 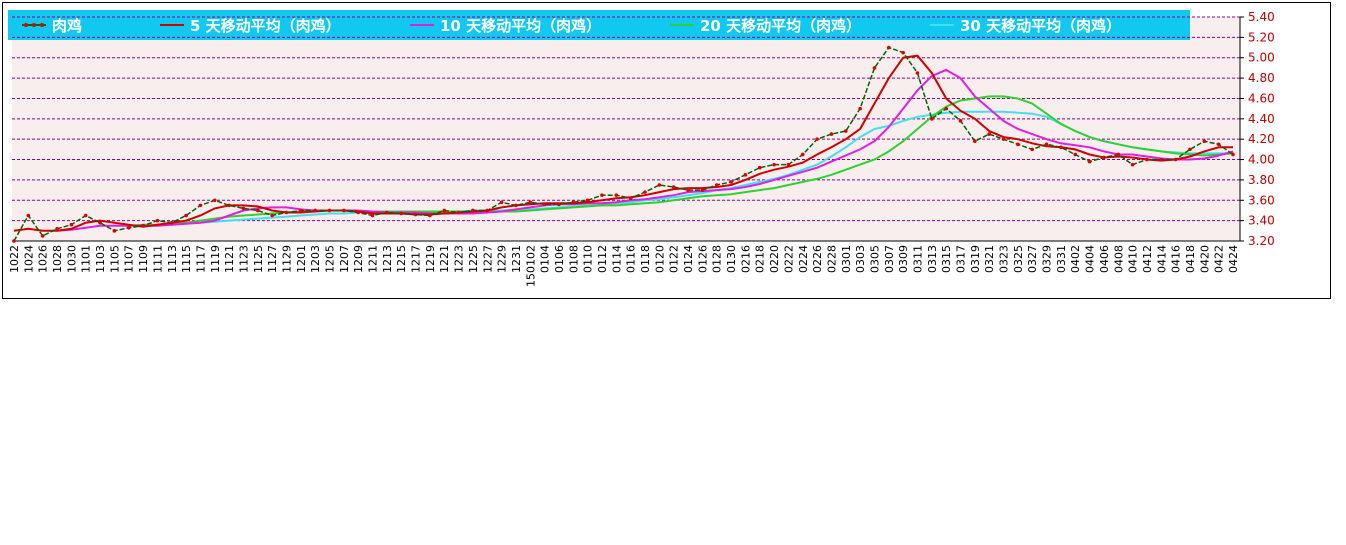 I want to click on x-tick-label: 0128, so click(x=717, y=259).